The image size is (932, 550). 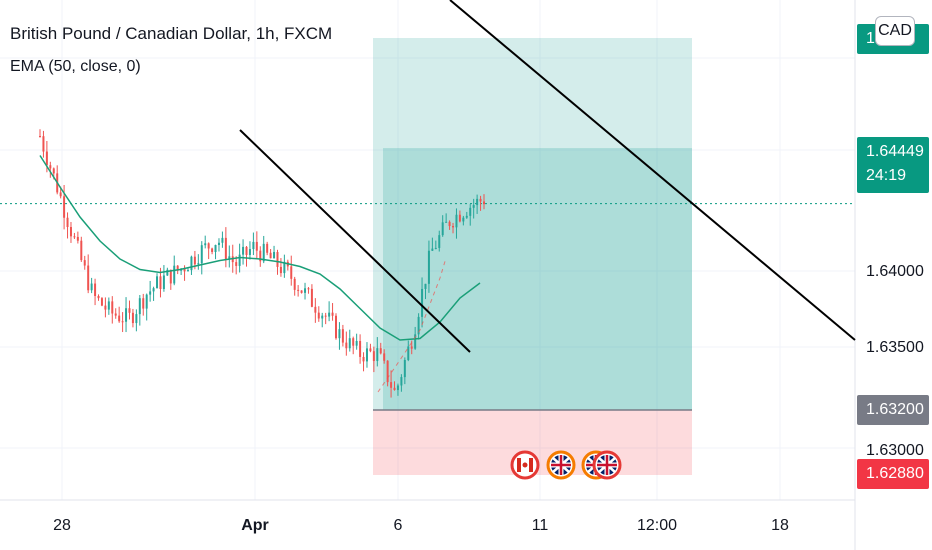 What do you see at coordinates (421, 525) in the screenshot?
I see `time-axis: 28 Apr 6 11 12:00 18` at bounding box center [421, 525].